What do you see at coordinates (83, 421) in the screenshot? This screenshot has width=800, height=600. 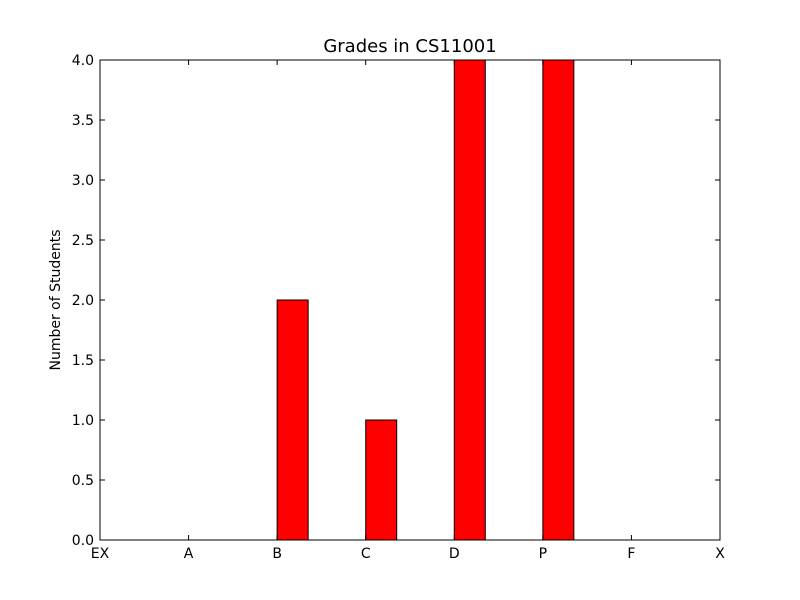 I see `y-tick-label: 1.0` at bounding box center [83, 421].